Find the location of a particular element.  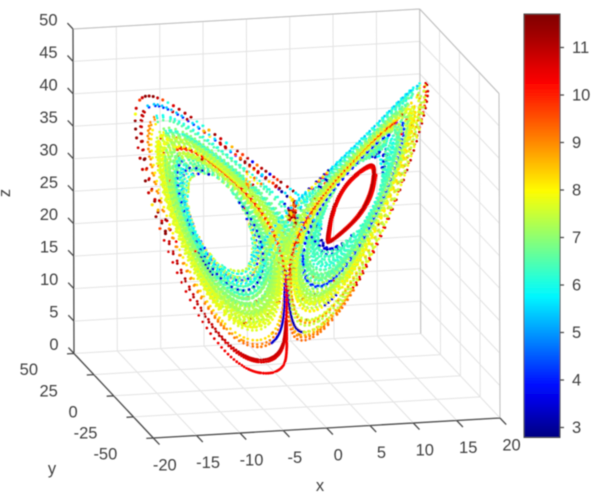

svg-text: 30 is located at coordinates (49, 150).